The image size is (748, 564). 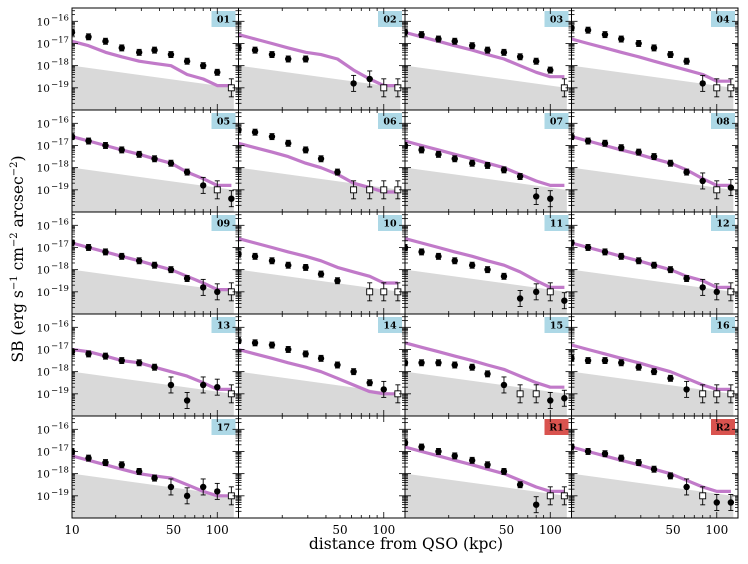 What do you see at coordinates (18, 158) in the screenshot?
I see `y-axis-label-end: )` at bounding box center [18, 158].